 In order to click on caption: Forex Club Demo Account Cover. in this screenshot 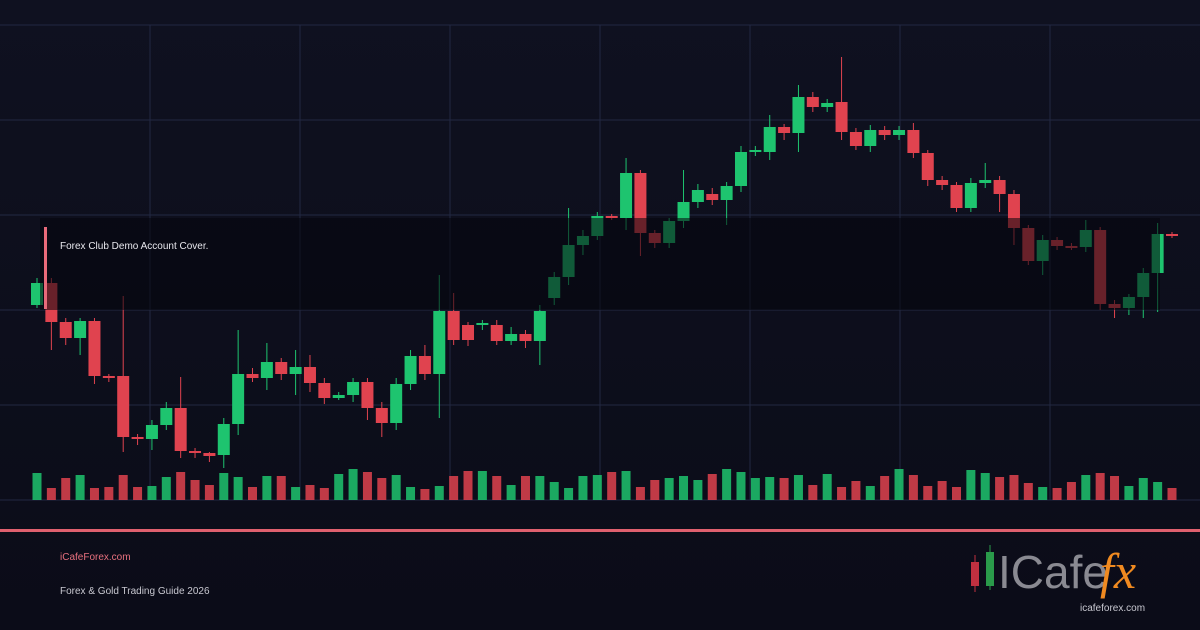, I will do `click(134, 246)`.